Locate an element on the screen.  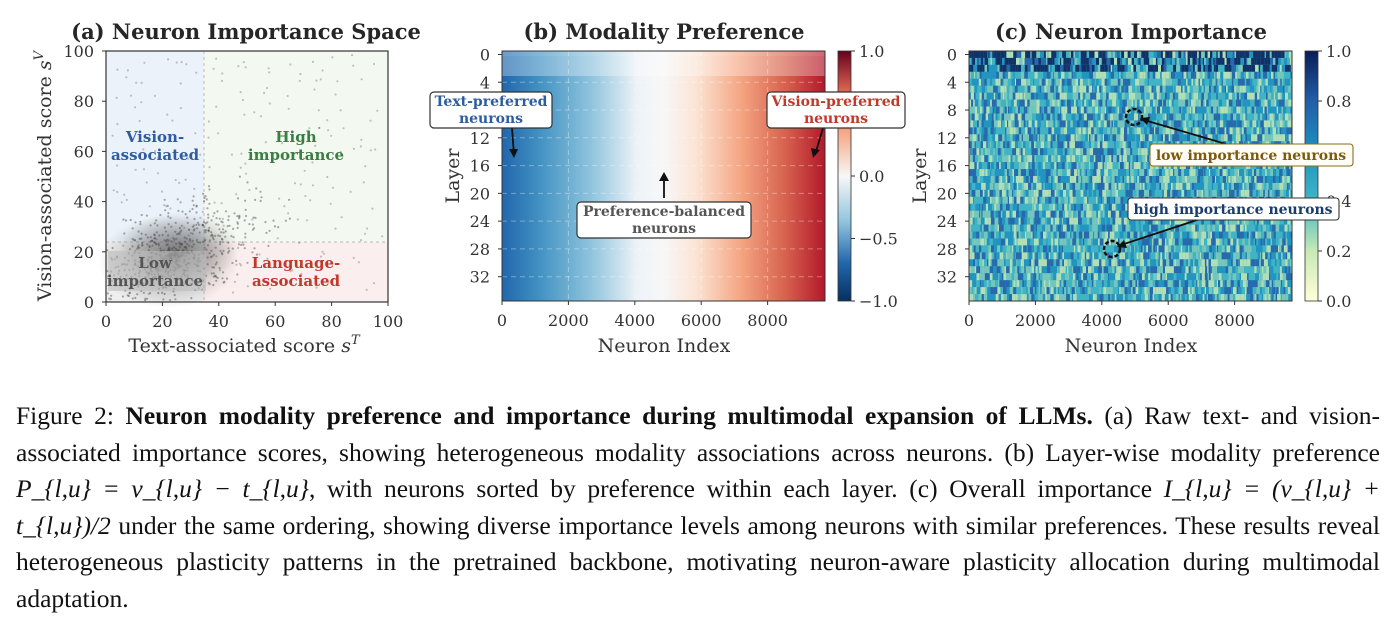
panel-c-x-ticks: 0 2000 4000 6000 8000 is located at coordinates (1109, 315).